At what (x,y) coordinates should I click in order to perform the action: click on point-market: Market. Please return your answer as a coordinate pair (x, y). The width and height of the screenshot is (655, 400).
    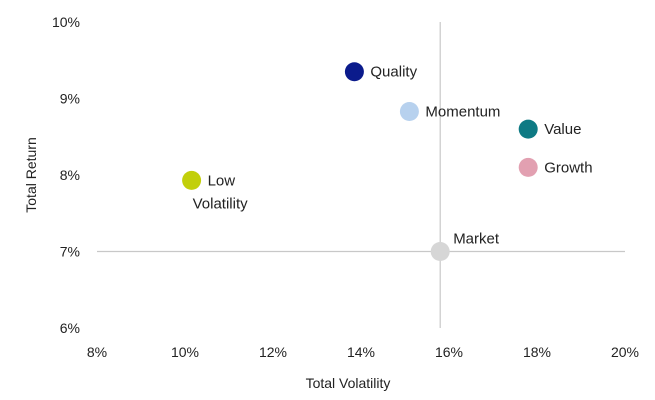
    Looking at the image, I should click on (465, 246).